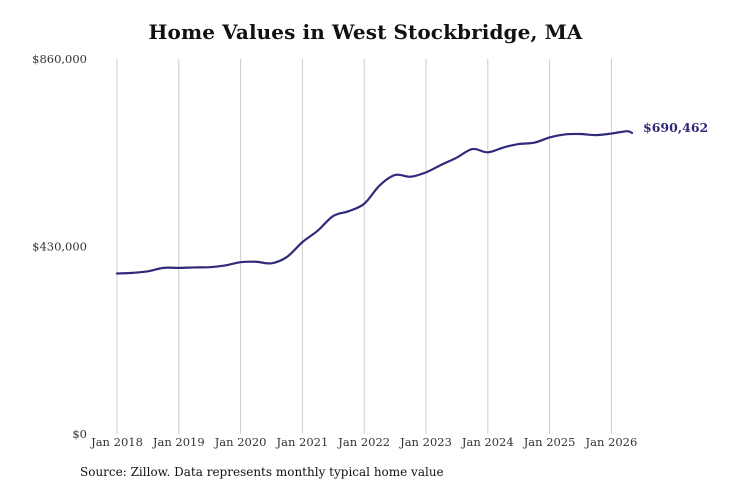  What do you see at coordinates (302, 442) in the screenshot?
I see `x-tick-label: Jan 2021` at bounding box center [302, 442].